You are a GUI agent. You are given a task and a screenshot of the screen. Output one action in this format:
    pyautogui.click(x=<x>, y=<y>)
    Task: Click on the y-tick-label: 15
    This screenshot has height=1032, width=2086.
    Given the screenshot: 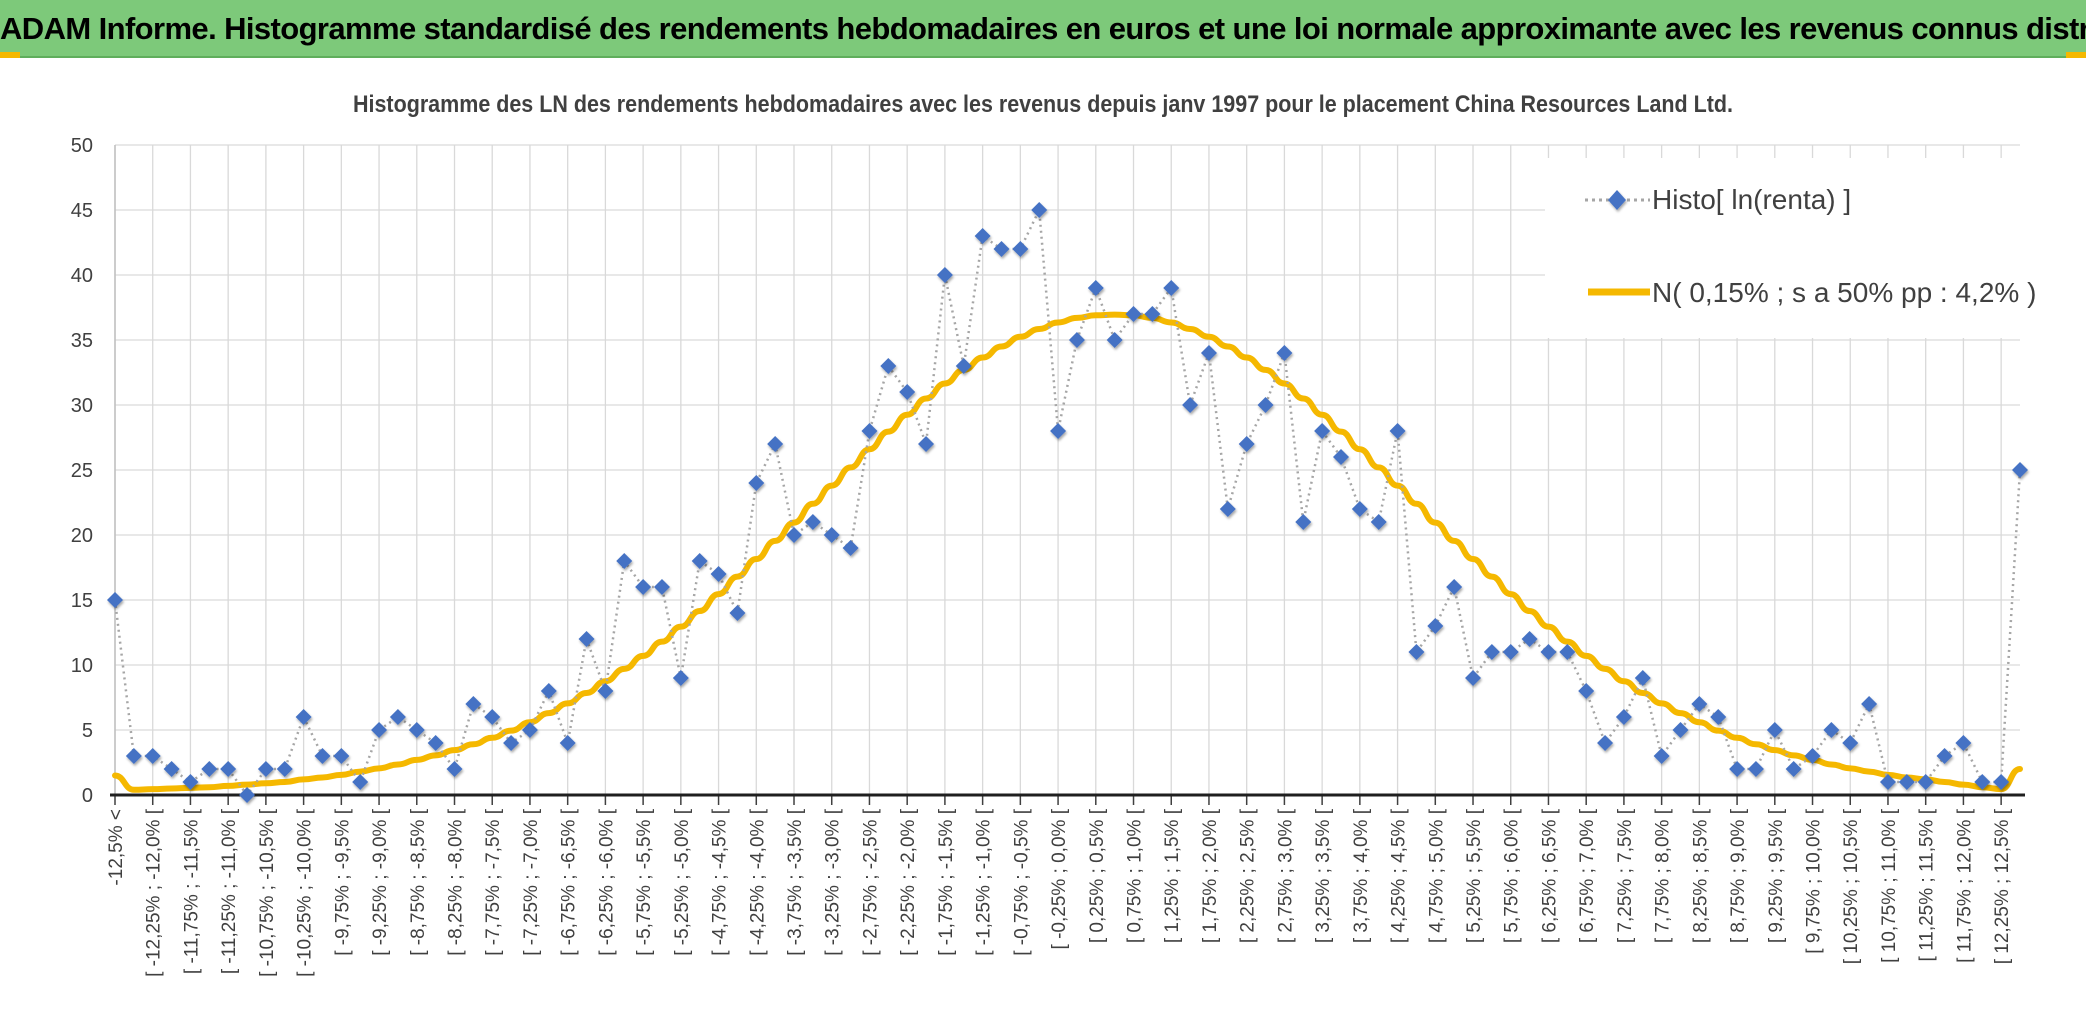 What is the action you would take?
    pyautogui.click(x=82, y=601)
    